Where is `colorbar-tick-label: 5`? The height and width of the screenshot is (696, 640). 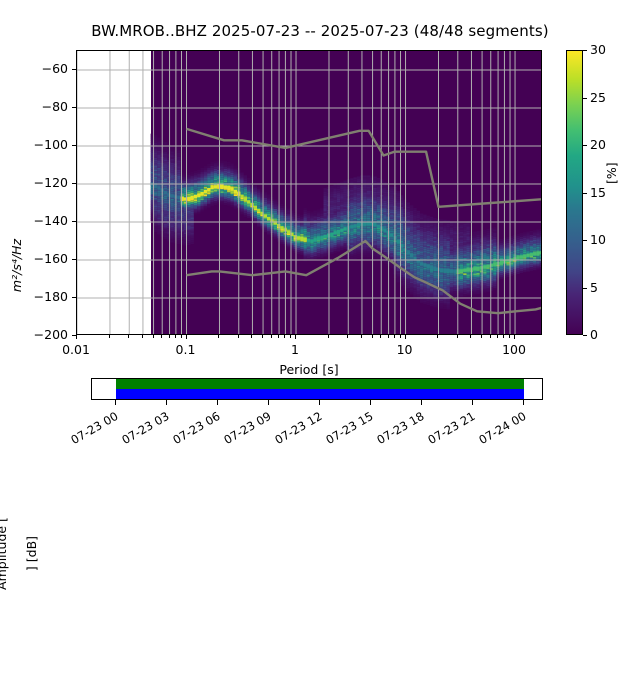 colorbar-tick-label: 5 is located at coordinates (594, 287).